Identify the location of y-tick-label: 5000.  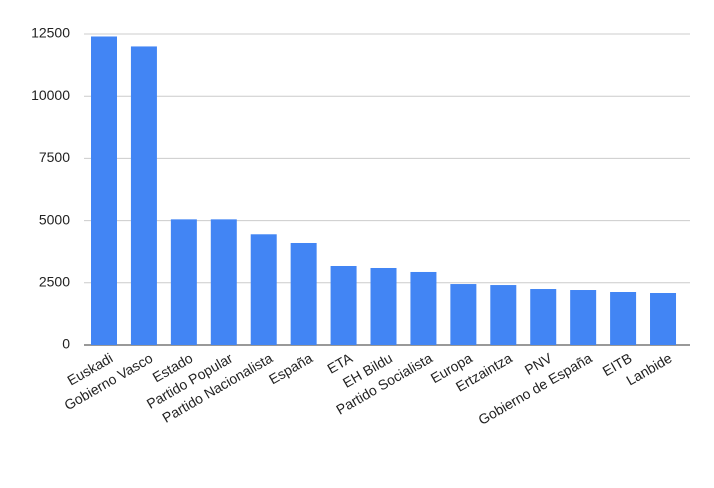
(54, 219).